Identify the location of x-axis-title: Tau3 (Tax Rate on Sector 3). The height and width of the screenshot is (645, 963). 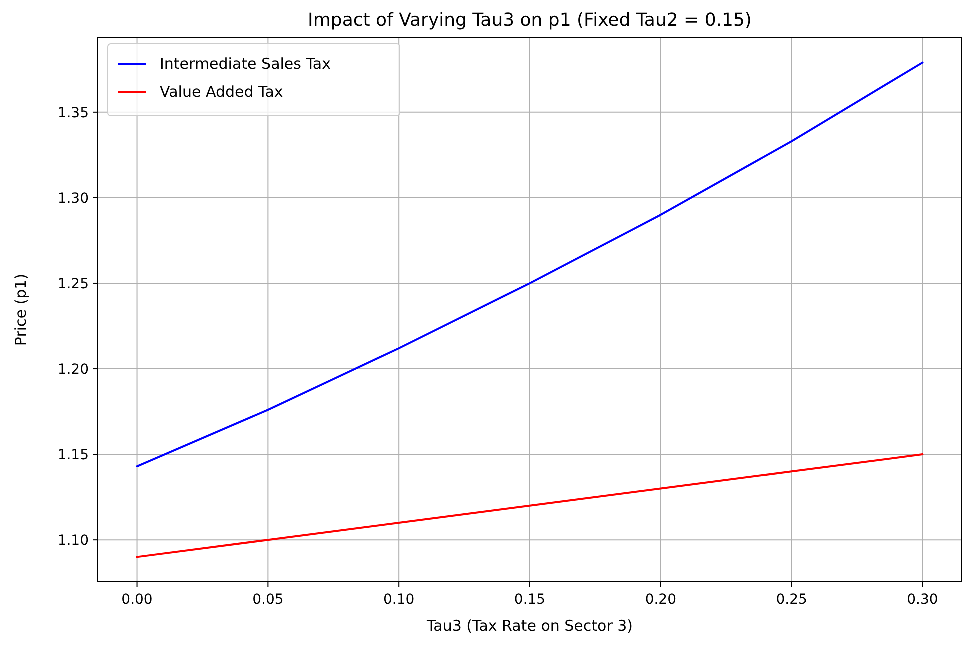
(530, 626).